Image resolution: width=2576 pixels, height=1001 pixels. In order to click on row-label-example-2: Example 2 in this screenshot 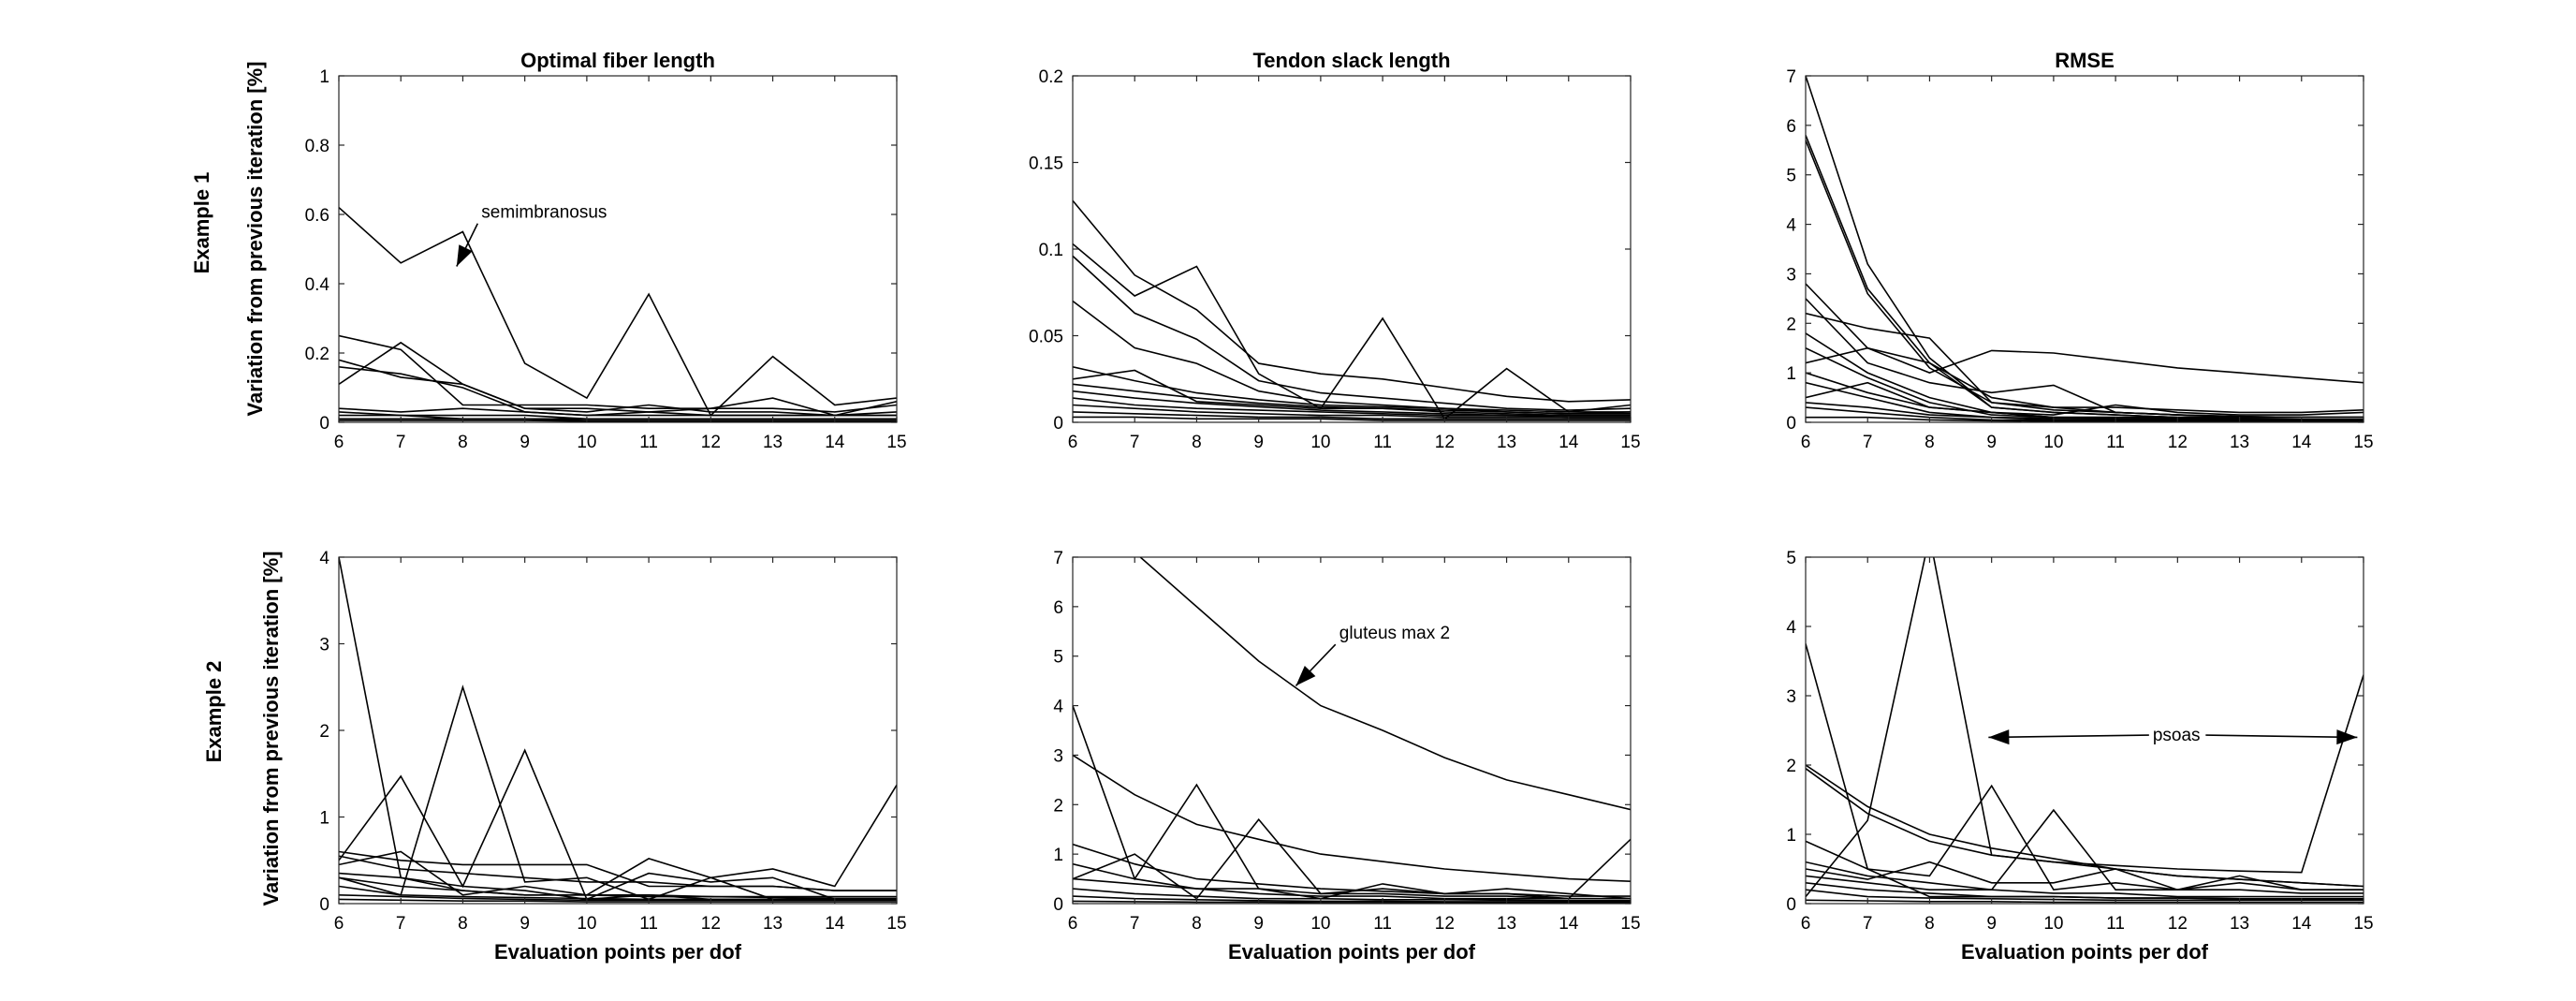, I will do `click(214, 712)`.